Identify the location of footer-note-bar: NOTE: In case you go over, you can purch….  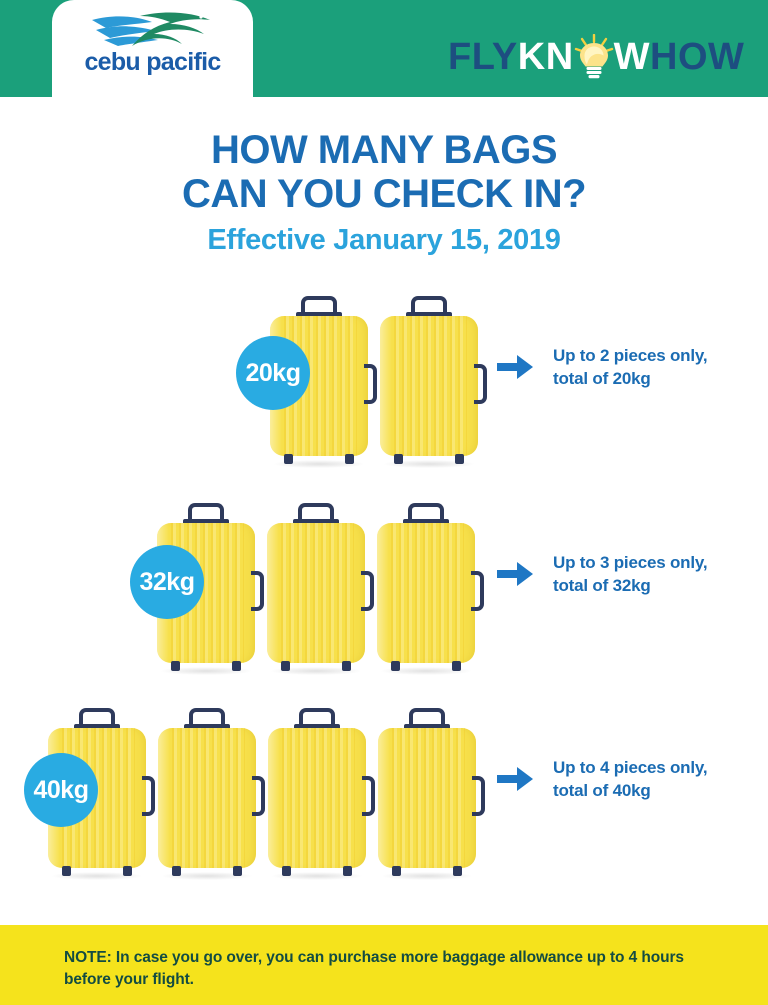
(384, 965).